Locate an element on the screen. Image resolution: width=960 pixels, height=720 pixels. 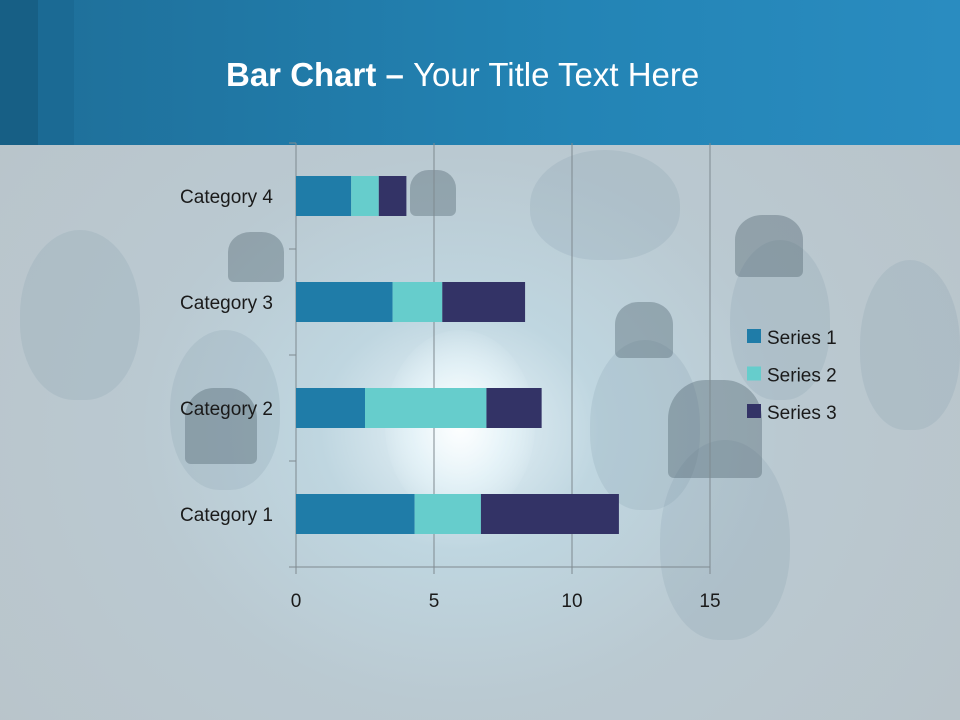
title-light: Your Title Text Here is located at coordinates (556, 74).